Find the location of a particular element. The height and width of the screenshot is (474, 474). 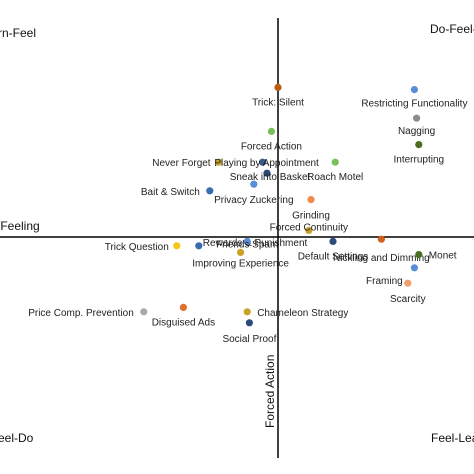

point-trick-question is located at coordinates (177, 246).